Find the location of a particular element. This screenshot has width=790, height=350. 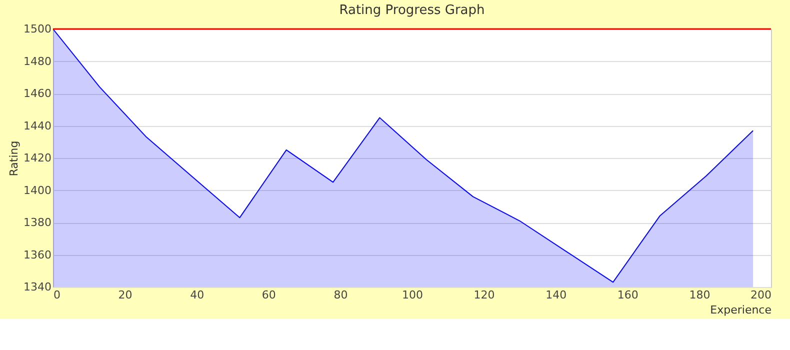

y-tick-label: 1360 is located at coordinates (38, 255).